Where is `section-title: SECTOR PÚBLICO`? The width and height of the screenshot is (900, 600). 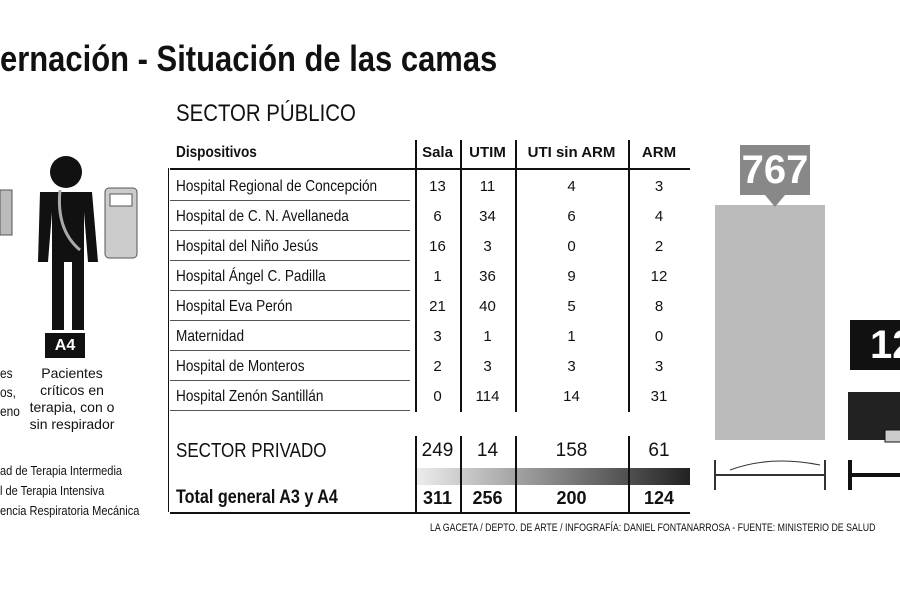
section-title: SECTOR PÚBLICO is located at coordinates (266, 113).